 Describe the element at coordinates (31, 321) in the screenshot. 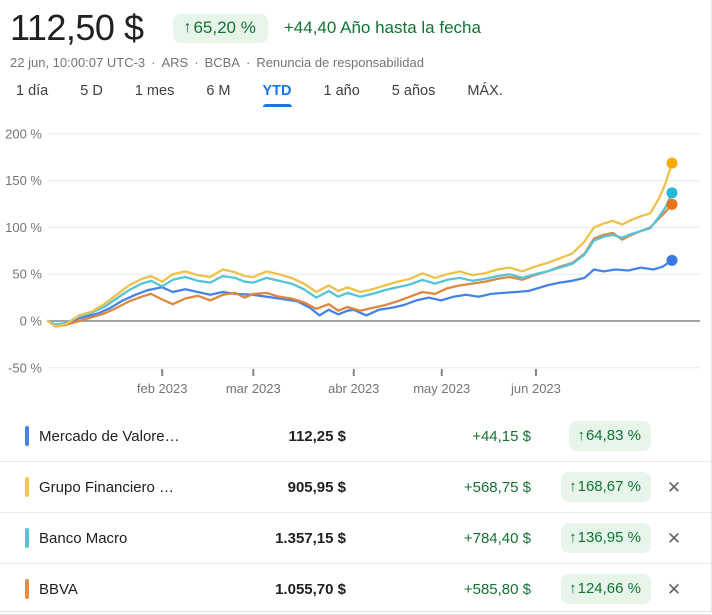

I see `y-axis-label: 0 %` at that location.